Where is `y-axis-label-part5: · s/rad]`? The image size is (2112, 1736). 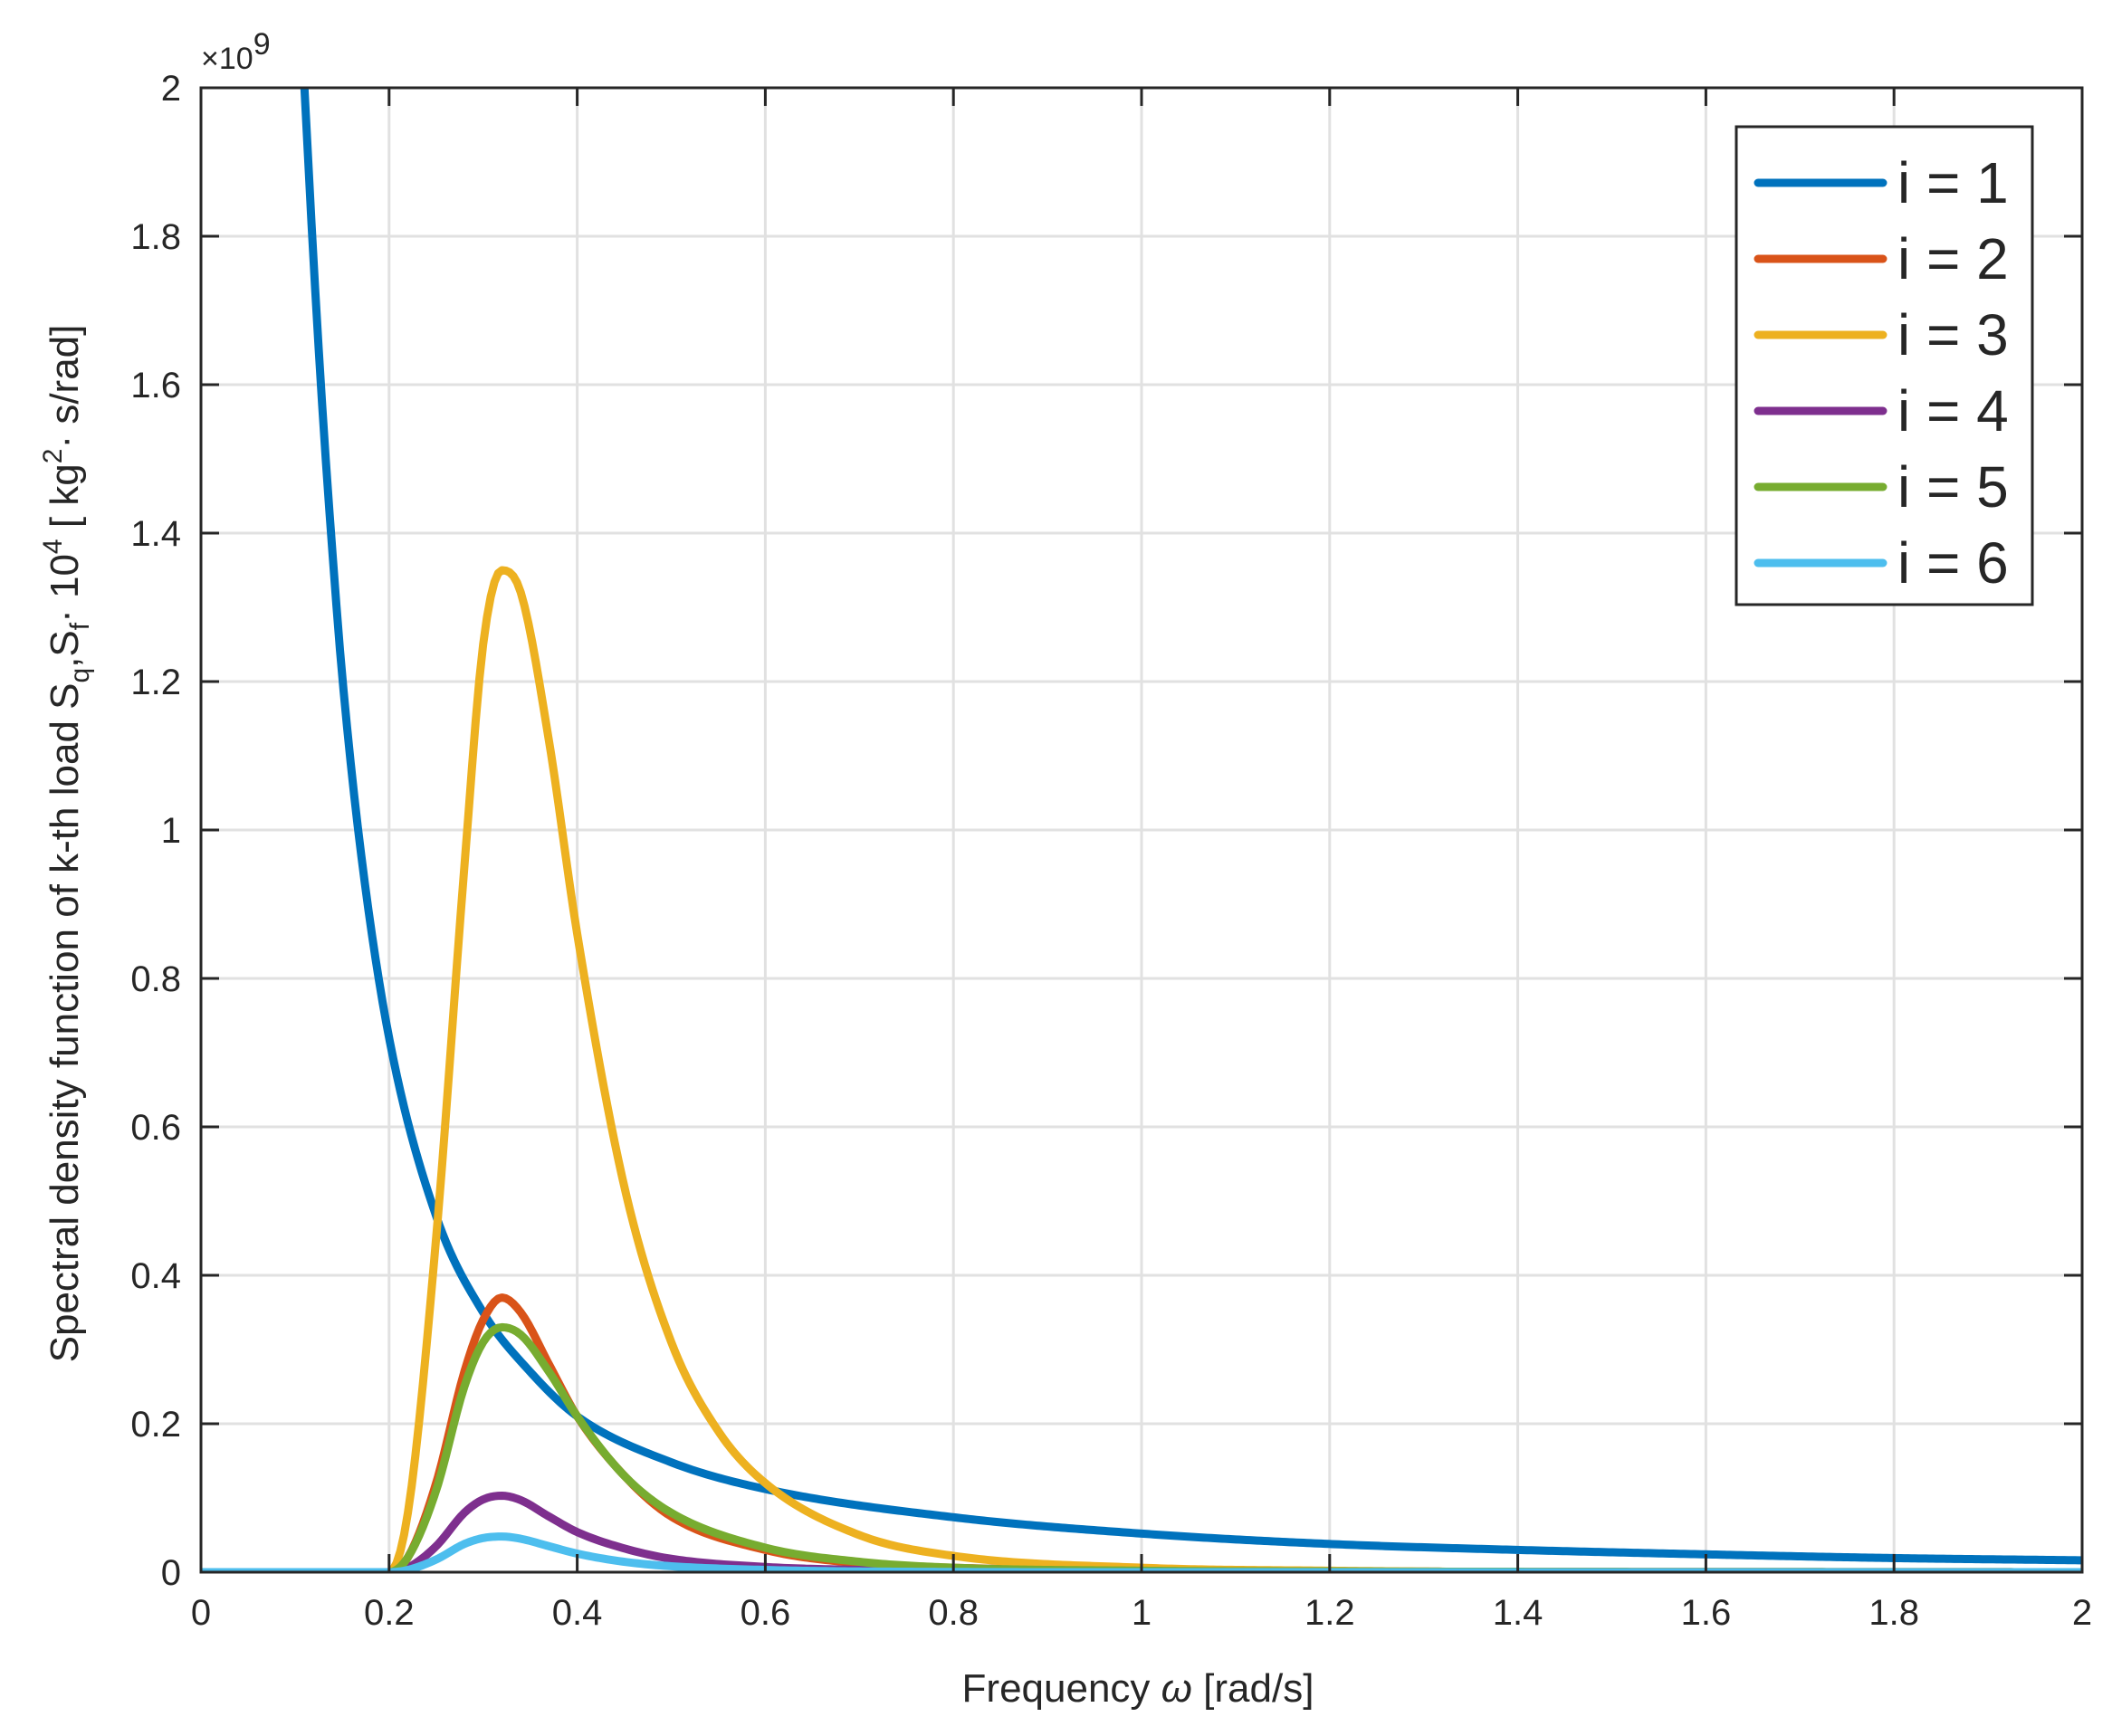
y-axis-label-part5: · s/rad] is located at coordinates (65, 387).